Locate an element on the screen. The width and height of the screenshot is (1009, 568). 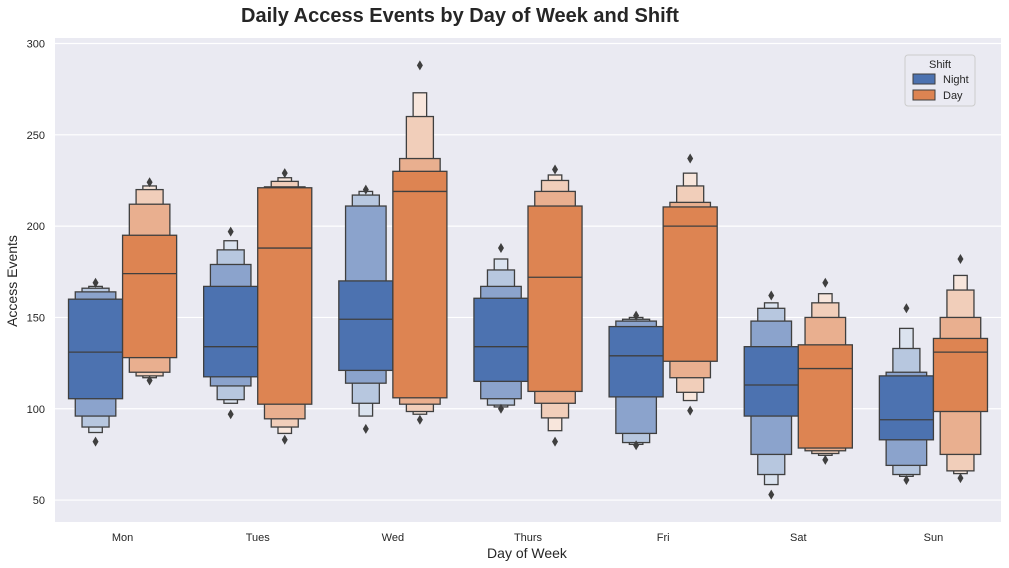
boxen-day-sat is located at coordinates (825, 371).